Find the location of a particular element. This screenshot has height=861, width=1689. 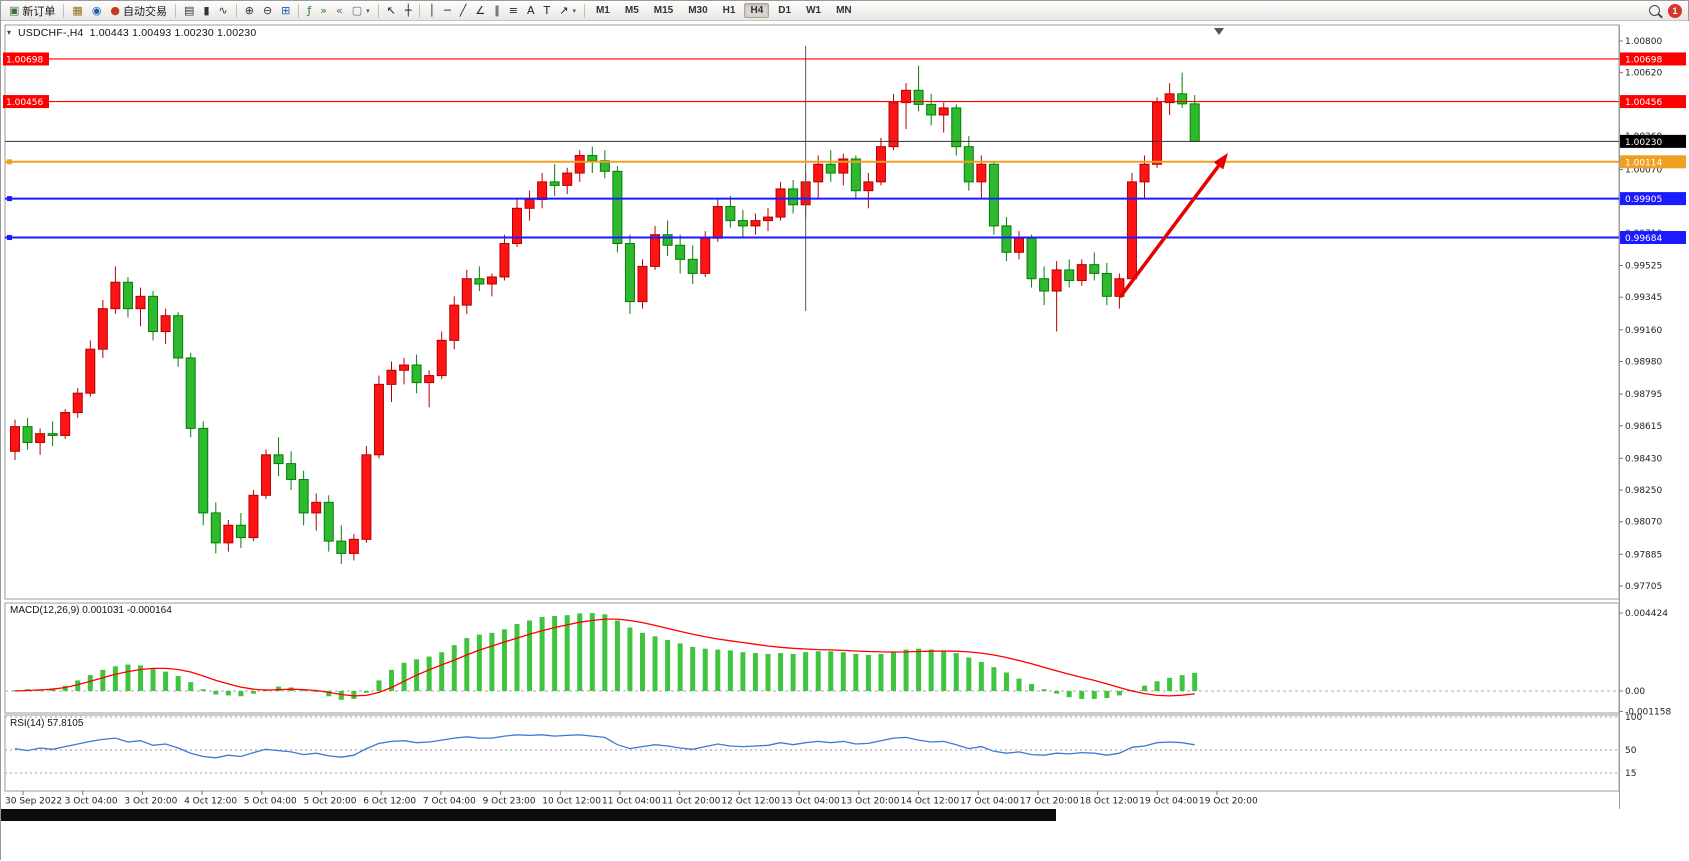

rsi-axis-label: 15 is located at coordinates (1630, 774).